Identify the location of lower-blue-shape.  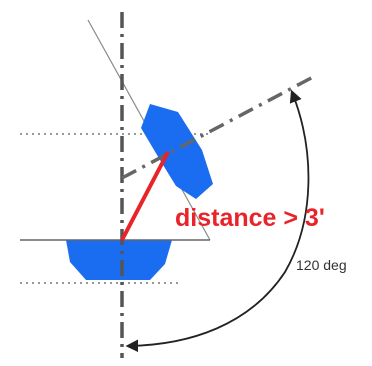
(119, 260).